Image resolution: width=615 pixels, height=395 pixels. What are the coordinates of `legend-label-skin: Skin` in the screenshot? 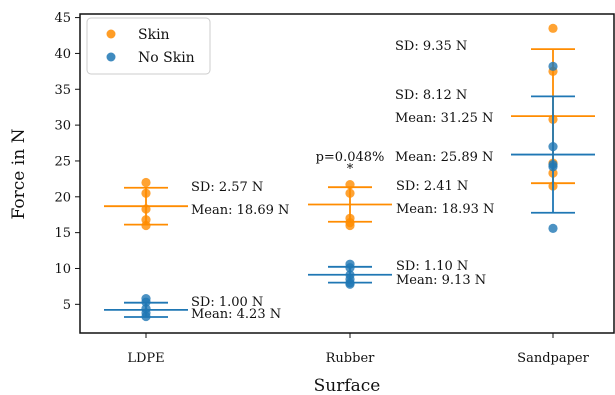 It's located at (154, 35).